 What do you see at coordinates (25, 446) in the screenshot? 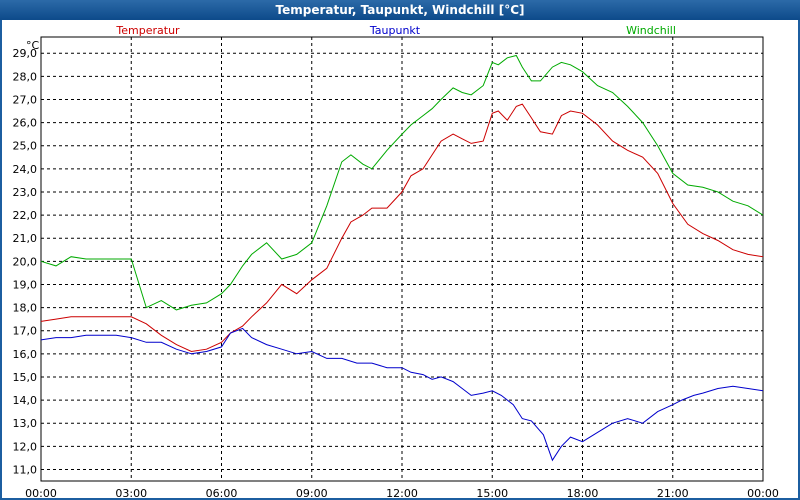
I see `y-tick-label: 12,0` at bounding box center [25, 446].